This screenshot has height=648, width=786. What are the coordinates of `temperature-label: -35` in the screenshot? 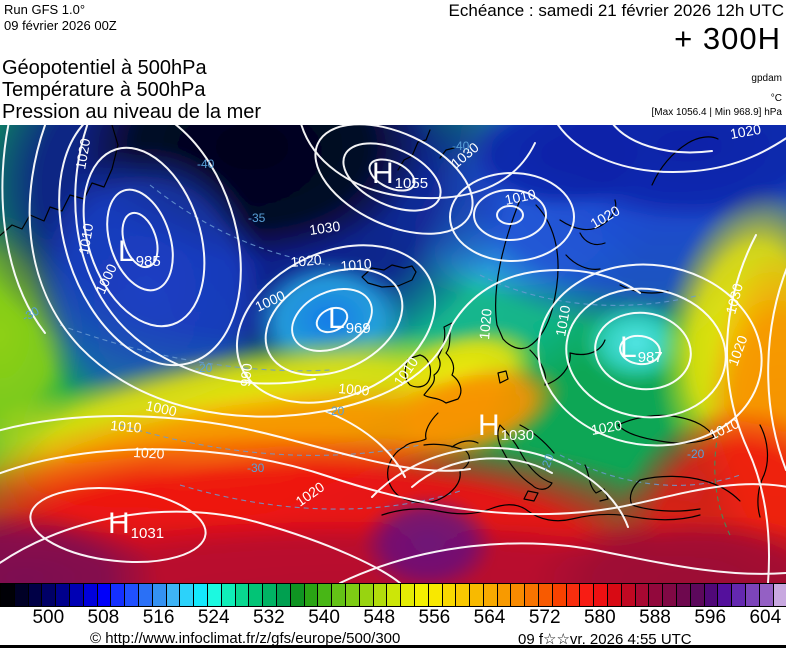 It's located at (257, 218).